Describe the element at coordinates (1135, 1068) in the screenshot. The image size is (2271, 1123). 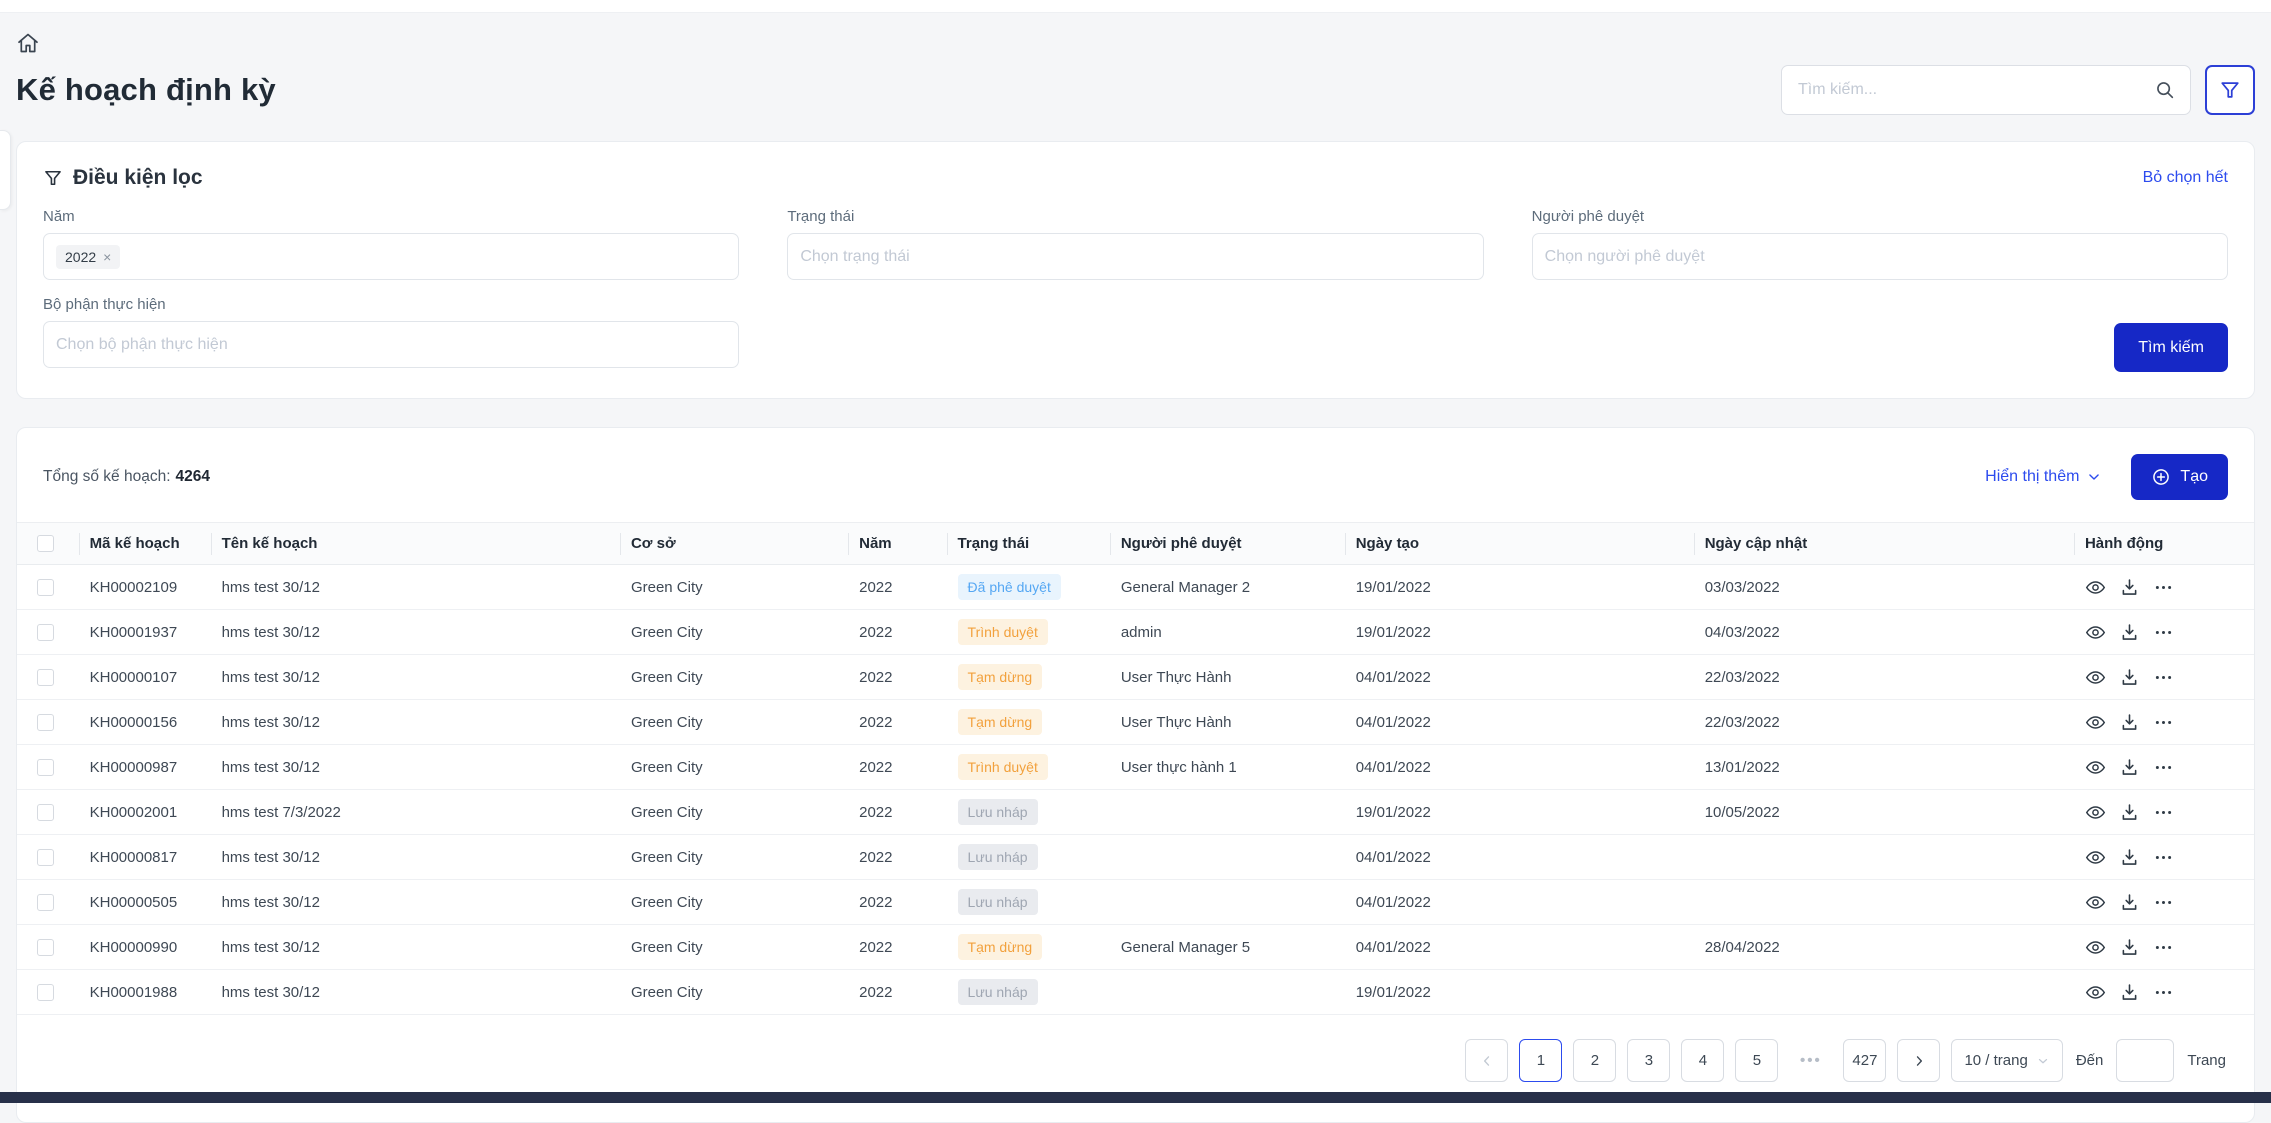
I see `pagination: 1 2 3 4 5 ••• 427 10 / trang Đến Trang` at that location.